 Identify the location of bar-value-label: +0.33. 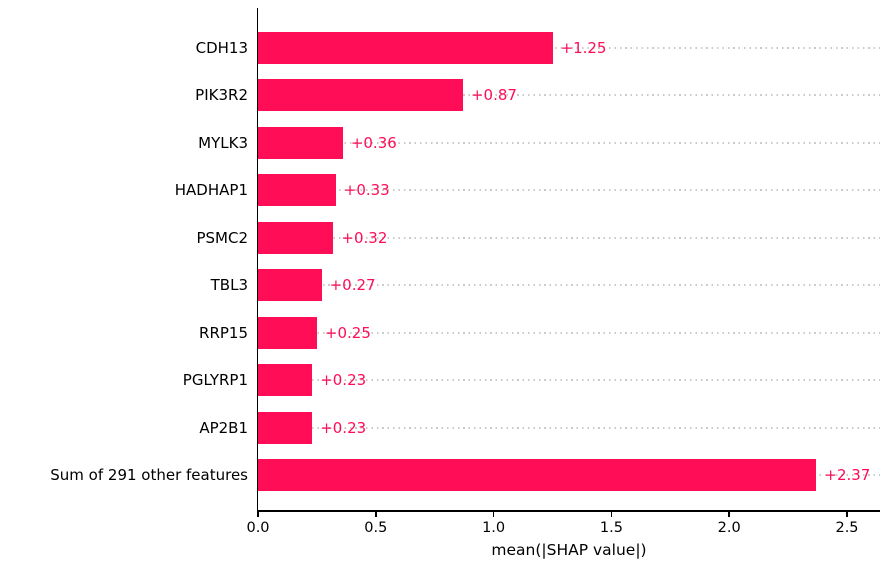
(366, 190).